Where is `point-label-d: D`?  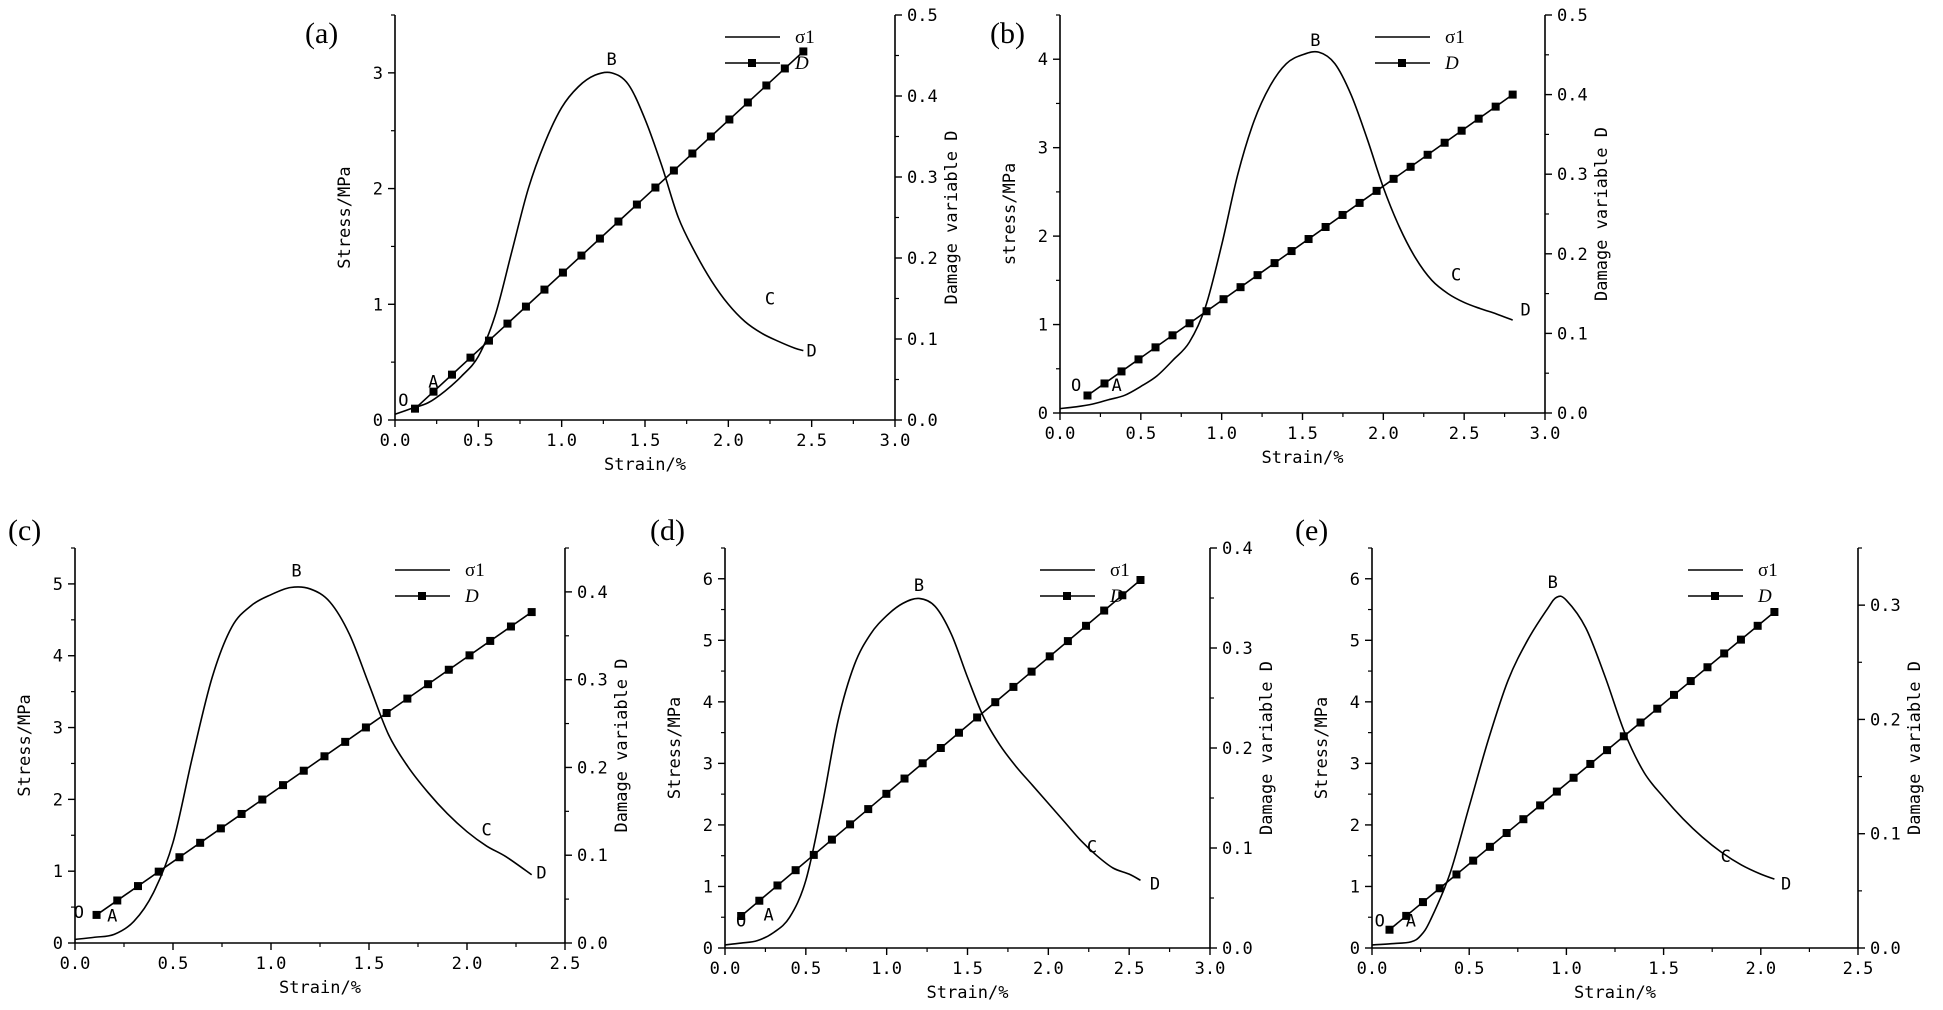
point-label-d: D is located at coordinates (1525, 311).